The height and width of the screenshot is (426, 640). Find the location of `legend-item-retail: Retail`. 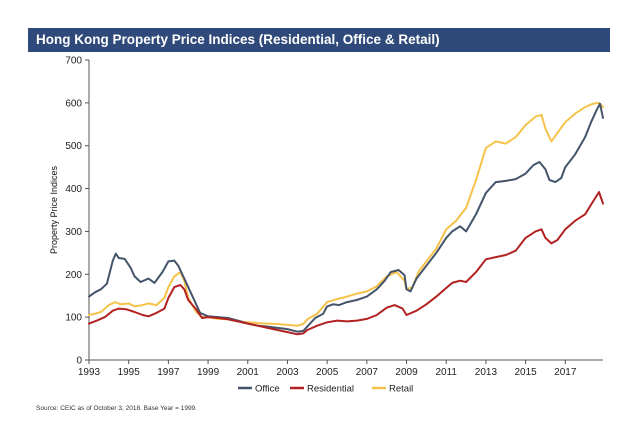

legend-item-retail: Retail is located at coordinates (392, 389).